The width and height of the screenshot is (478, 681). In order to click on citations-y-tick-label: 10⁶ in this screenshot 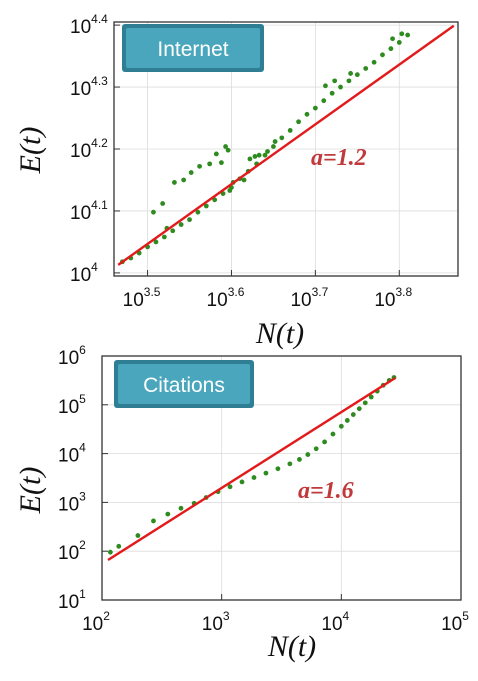, I will do `click(72, 356)`.